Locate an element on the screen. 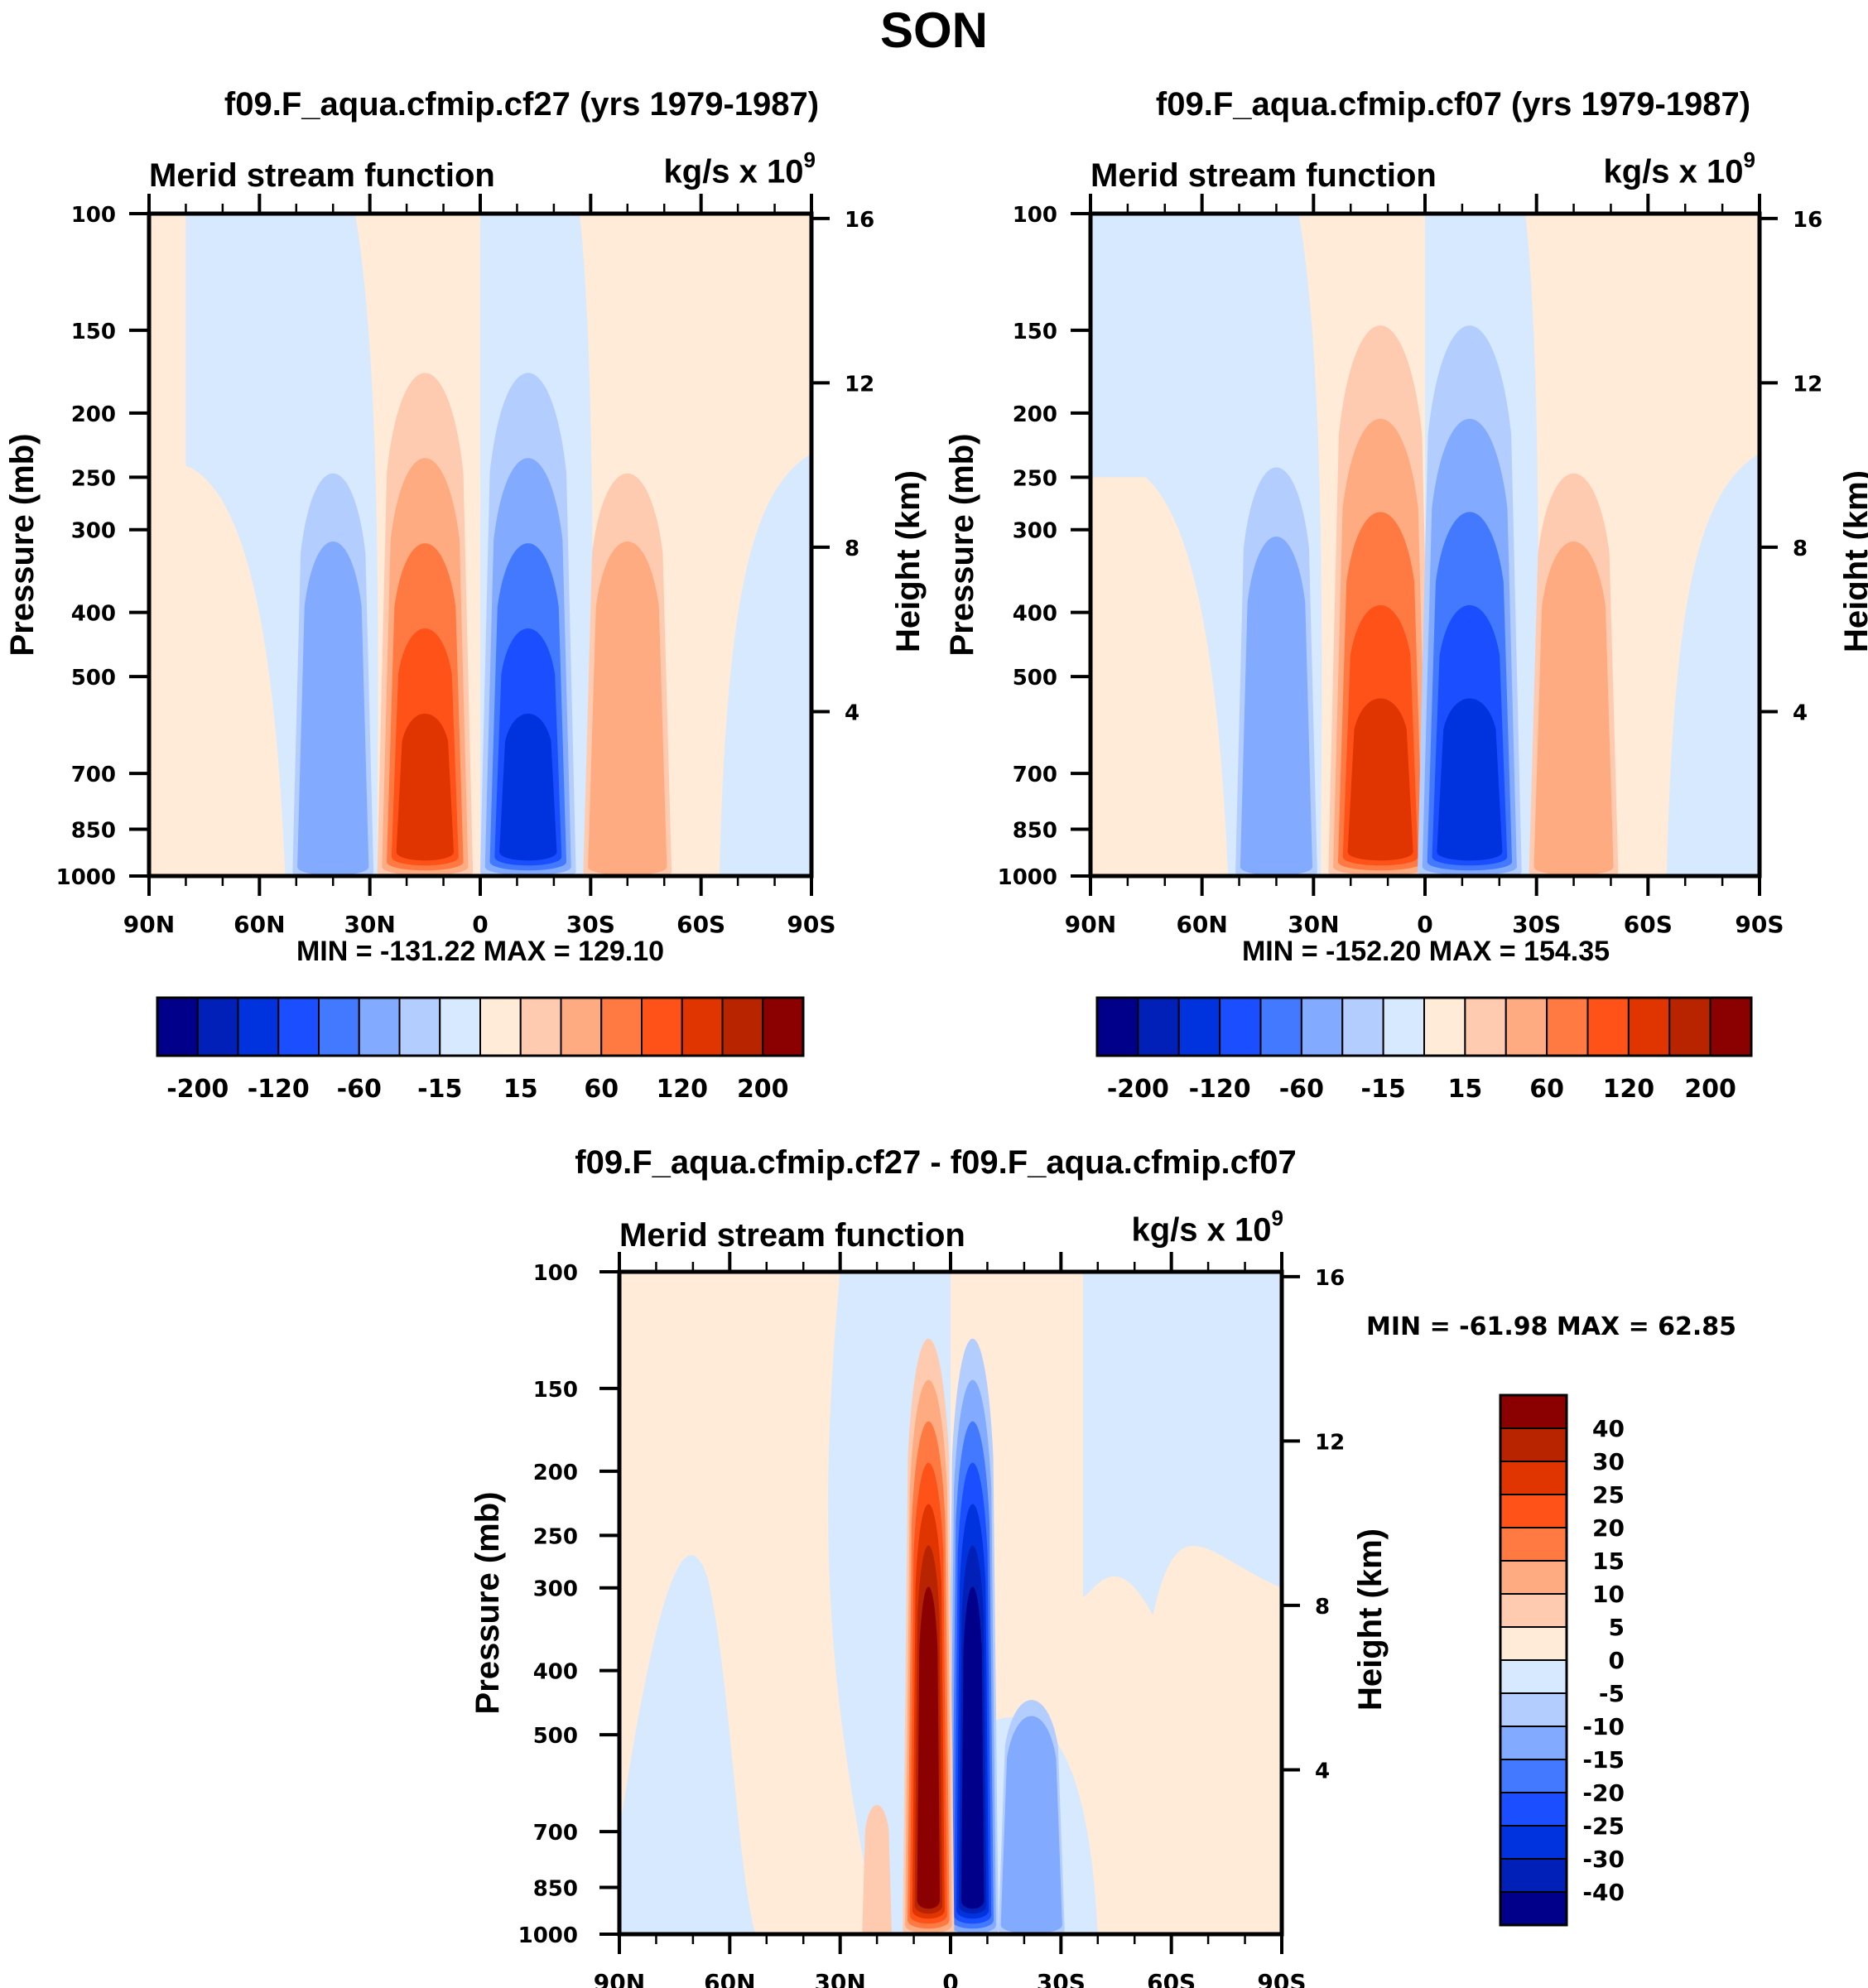 The width and height of the screenshot is (1868, 1988). colorbar-label: 15 is located at coordinates (1465, 1089).